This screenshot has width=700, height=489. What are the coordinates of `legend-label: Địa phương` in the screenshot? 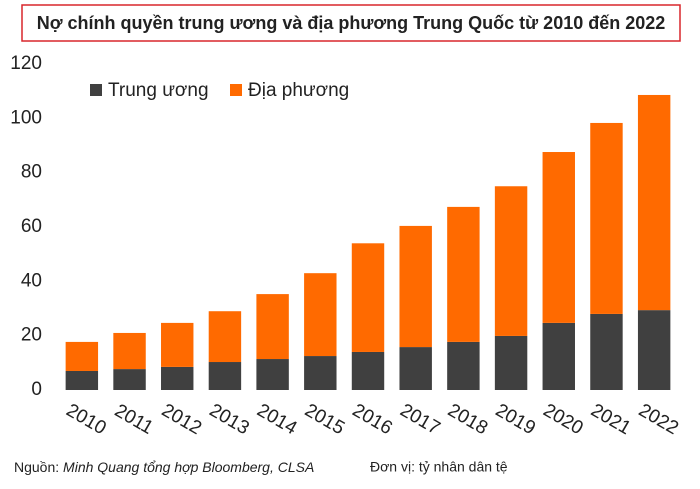 It's located at (298, 90).